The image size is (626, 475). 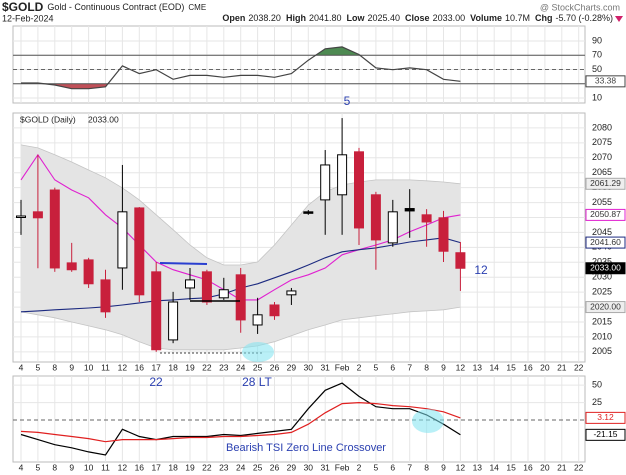 What do you see at coordinates (605, 214) in the screenshot?
I see `value-box-label: 2050.87` at bounding box center [605, 214].